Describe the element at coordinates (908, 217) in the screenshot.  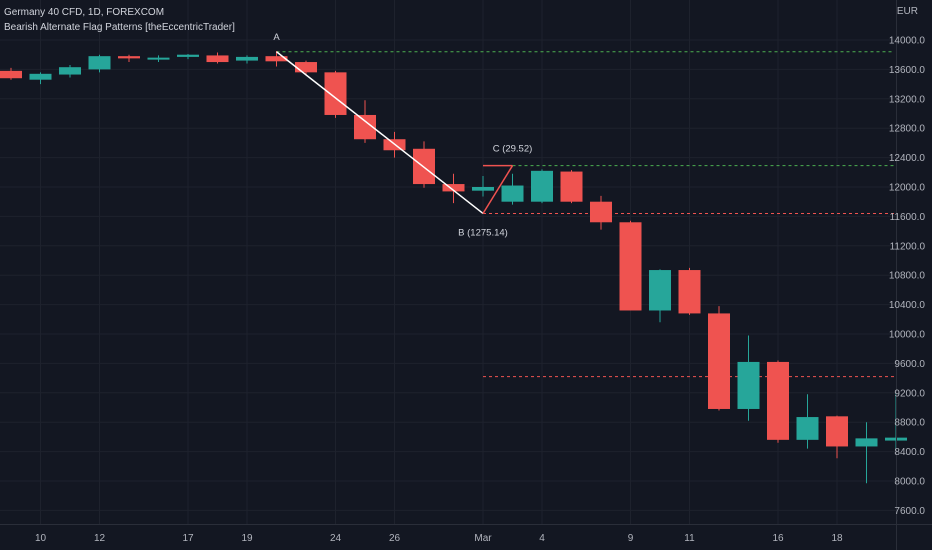
I see `price-tick-label: 11600.0` at that location.